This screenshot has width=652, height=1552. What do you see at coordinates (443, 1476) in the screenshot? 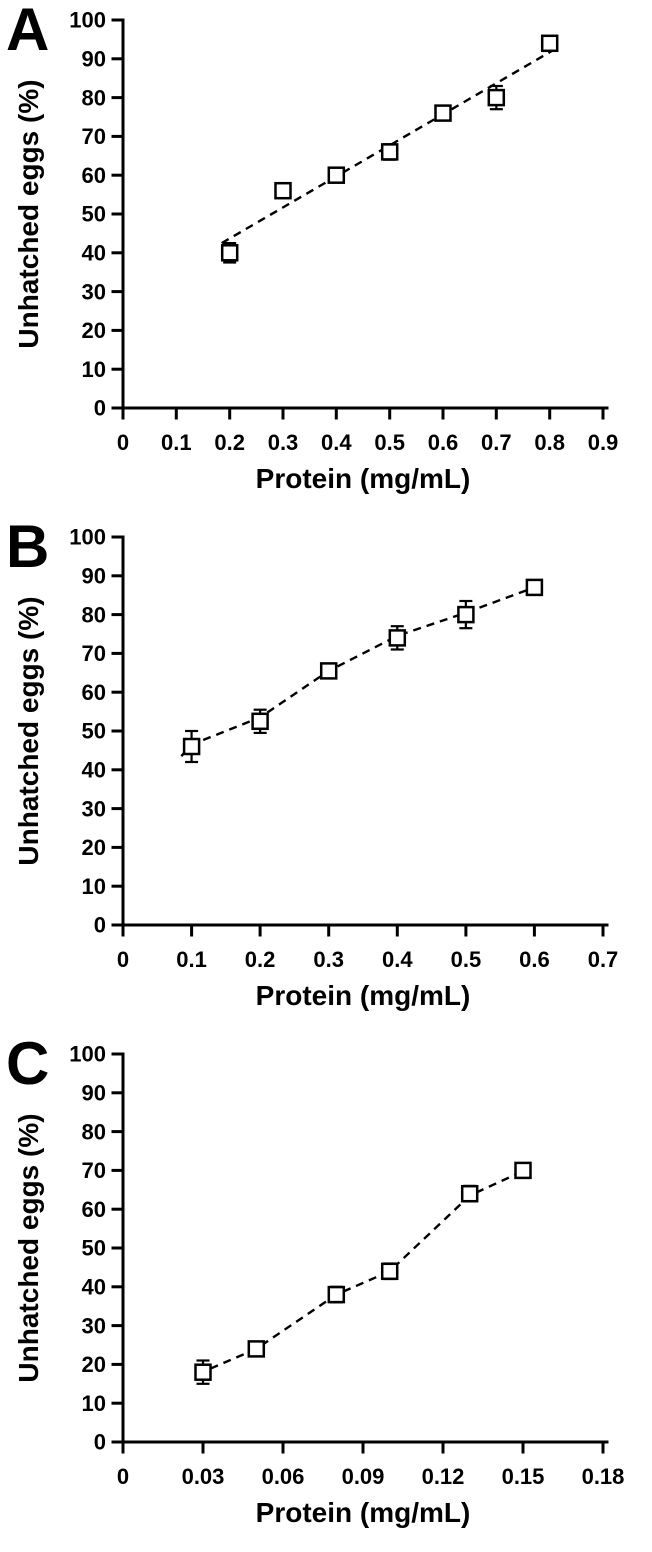
I see `x-tick-label: 0.12` at bounding box center [443, 1476].